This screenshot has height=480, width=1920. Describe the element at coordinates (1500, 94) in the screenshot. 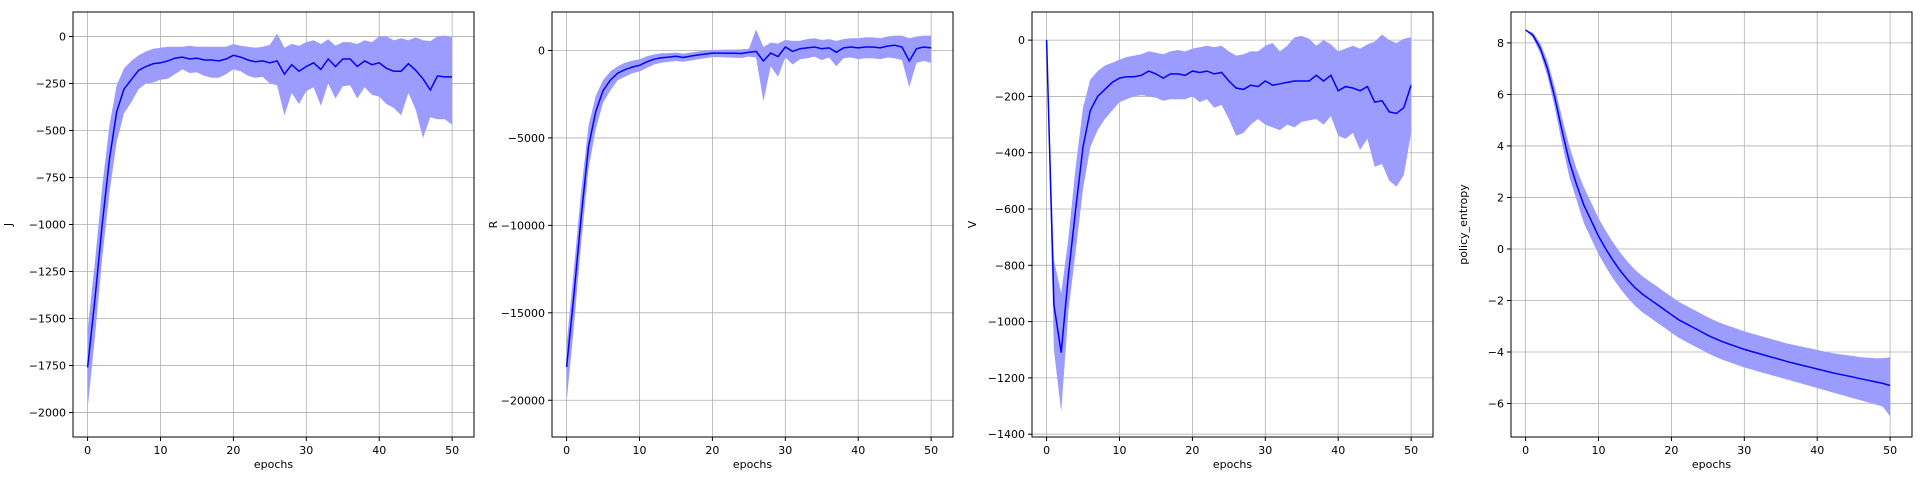

I see `y-tick-label: 6` at that location.